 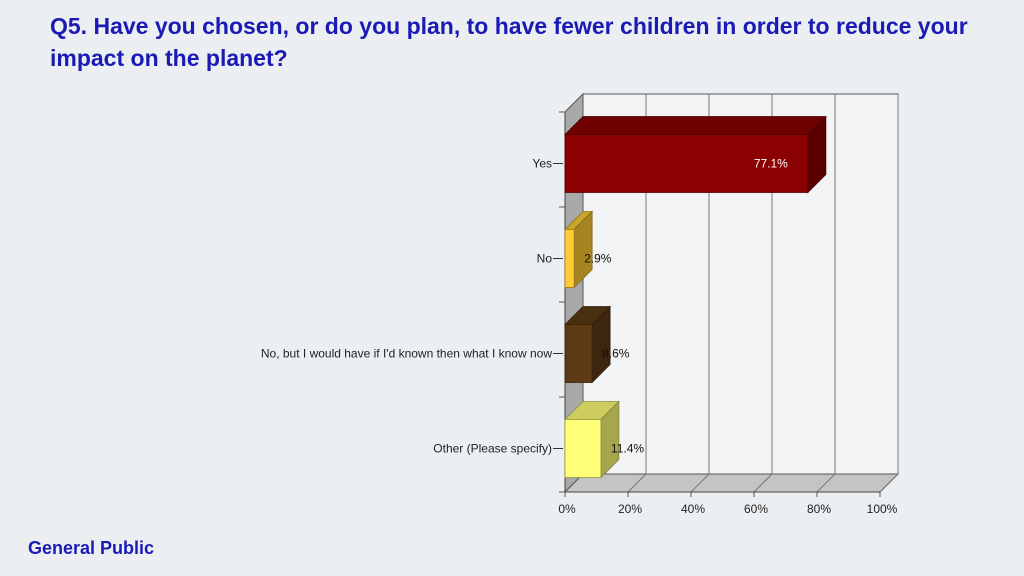 What do you see at coordinates (882, 509) in the screenshot?
I see `x-tick-label: 100%` at bounding box center [882, 509].